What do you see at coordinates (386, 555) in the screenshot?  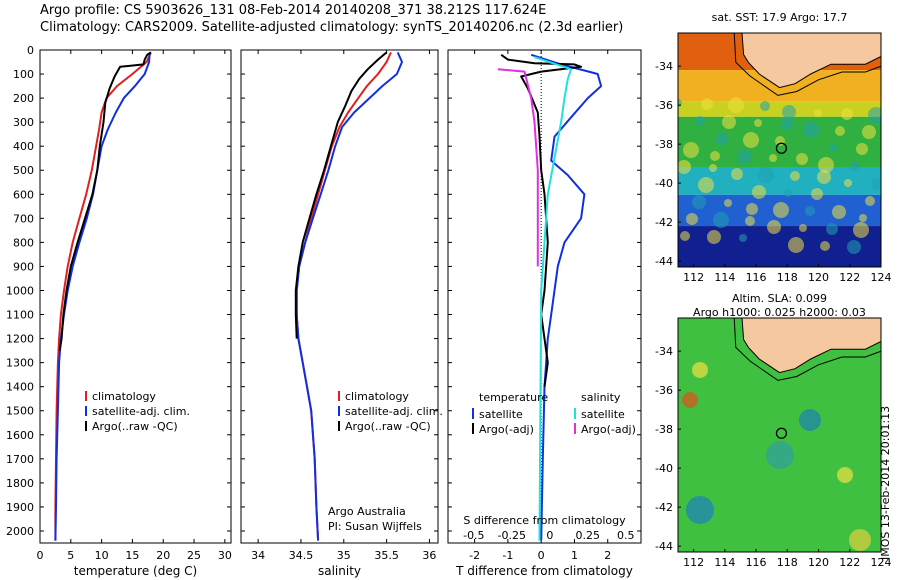 I see `x-tick-label: 35.5` at bounding box center [386, 555].